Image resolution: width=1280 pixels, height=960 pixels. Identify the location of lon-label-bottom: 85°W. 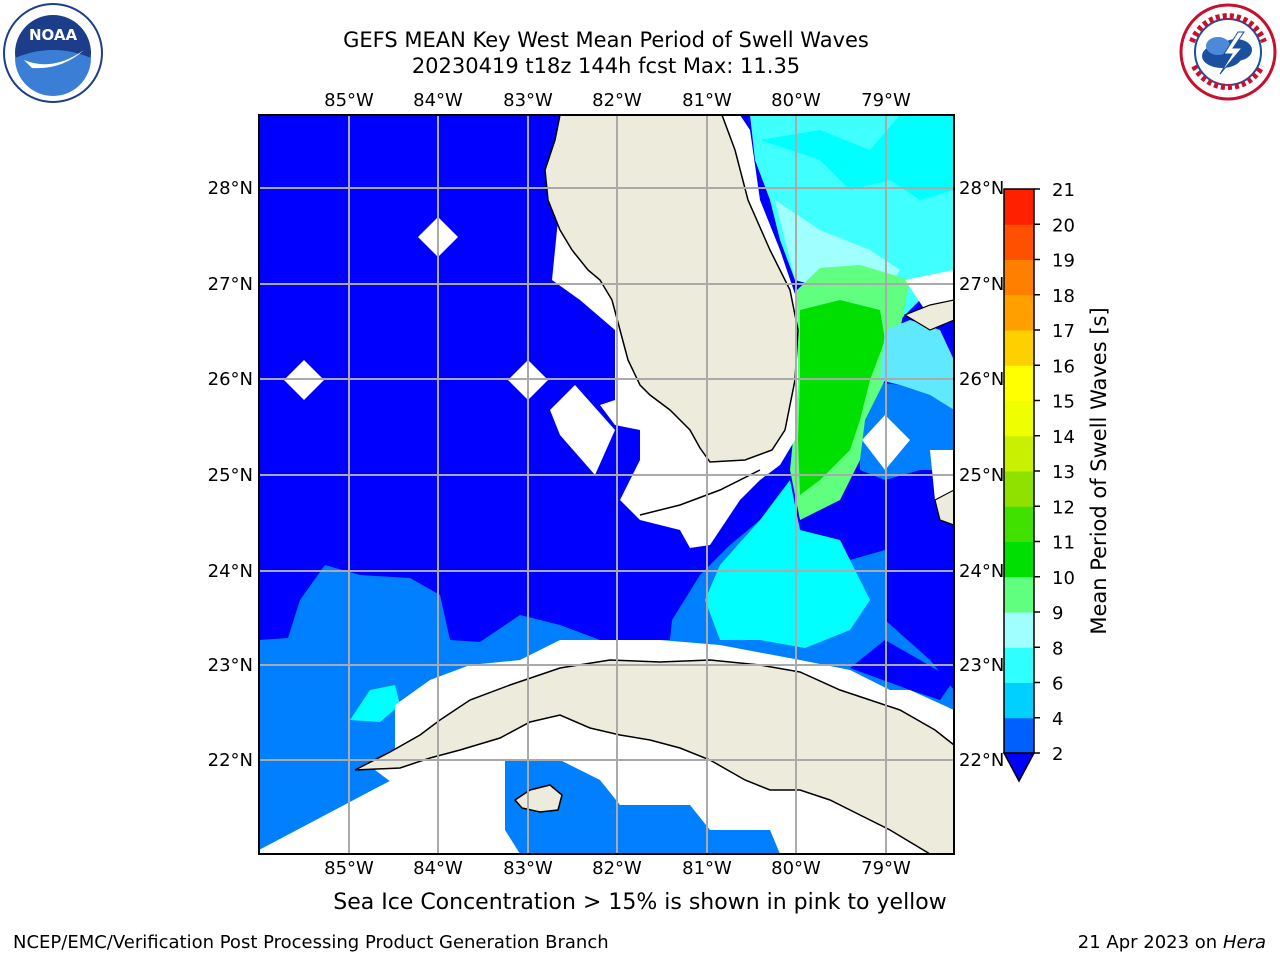
(349, 868).